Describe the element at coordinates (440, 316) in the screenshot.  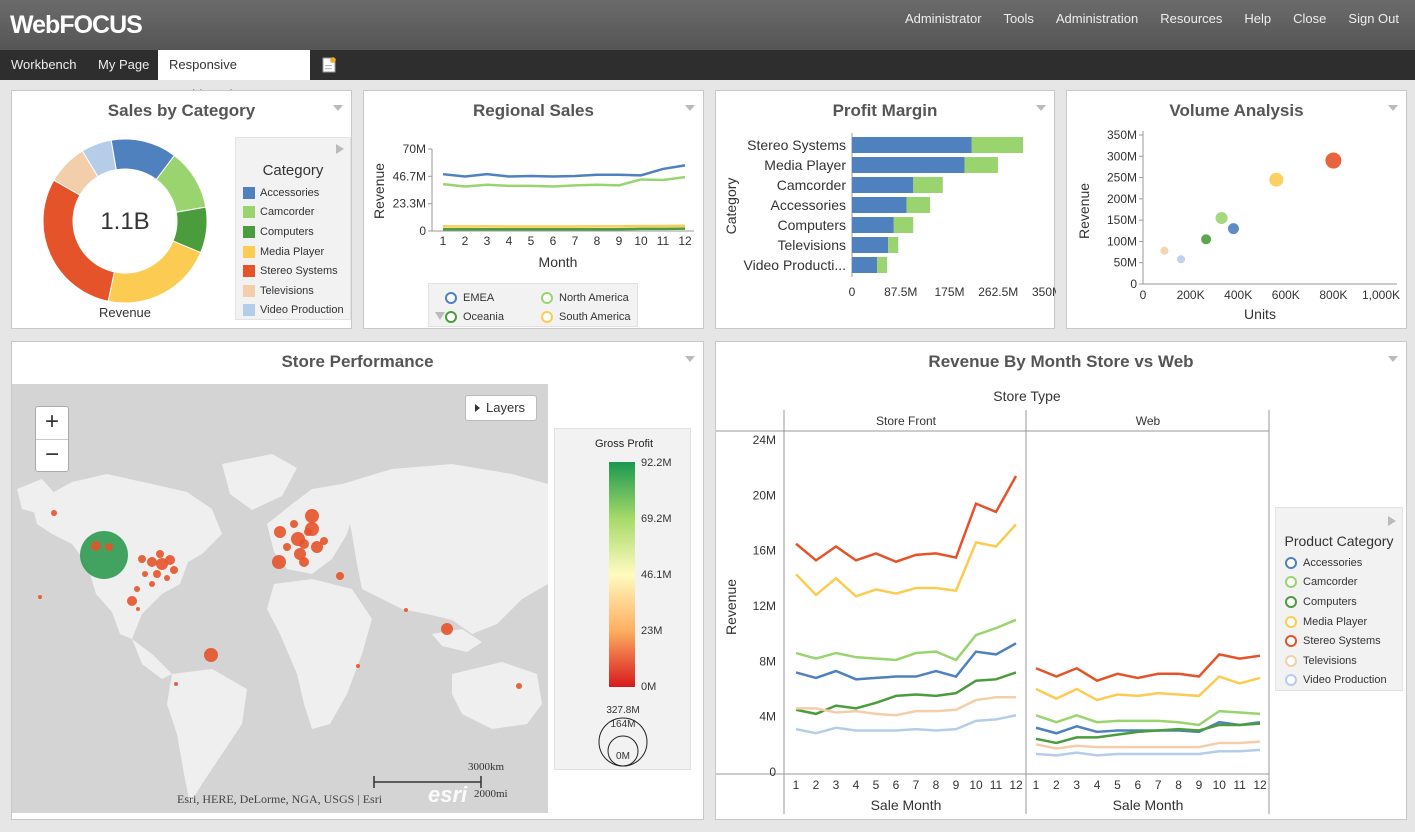
I see `legend-collapse-icon` at that location.